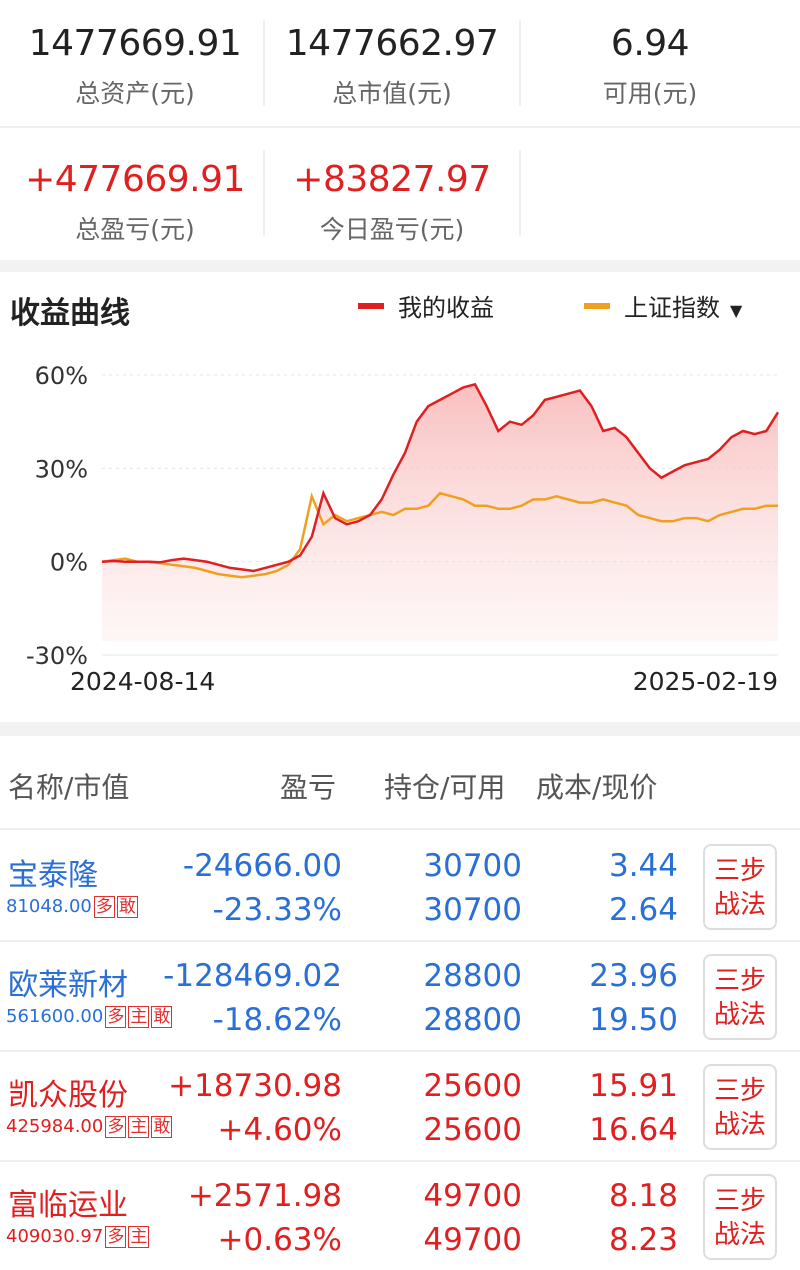 This screenshot has width=800, height=1270. Describe the element at coordinates (633, 1020) in the screenshot. I see `current-price: 19.50` at that location.